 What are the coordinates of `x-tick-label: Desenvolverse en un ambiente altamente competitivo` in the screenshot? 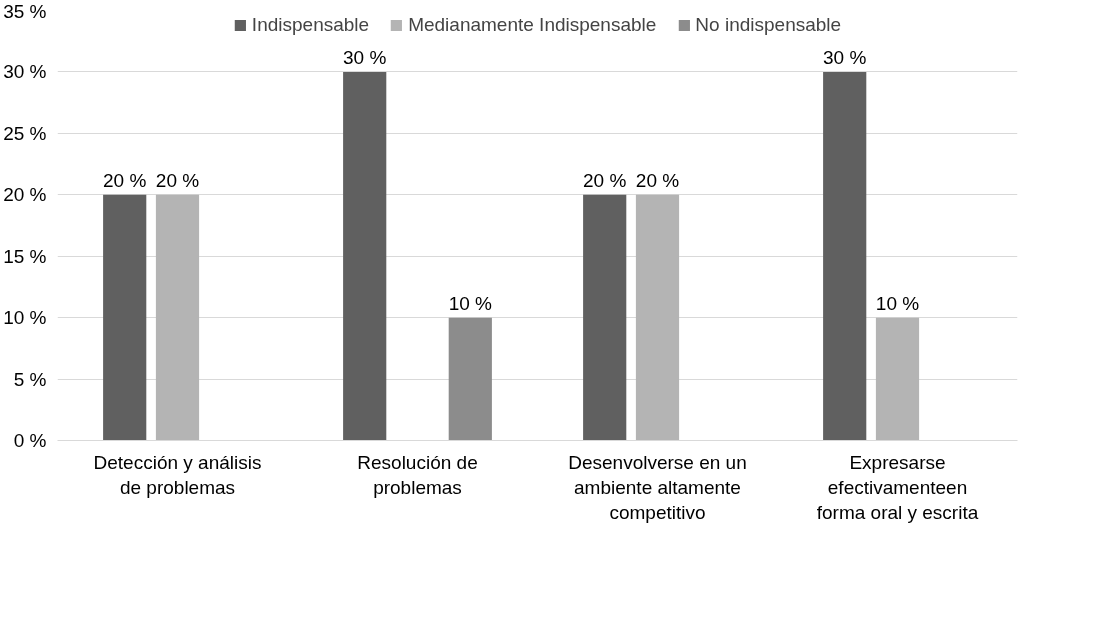 It's located at (657, 487).